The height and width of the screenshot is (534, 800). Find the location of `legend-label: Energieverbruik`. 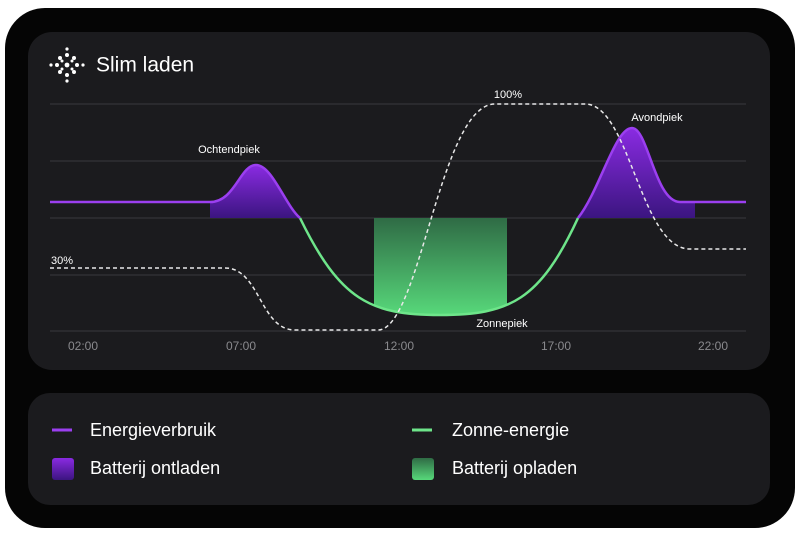

legend-label: Energieverbruik is located at coordinates (153, 430).